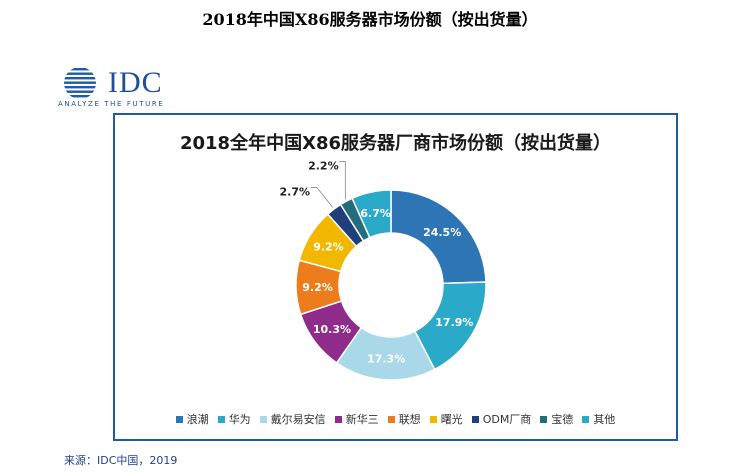 The image size is (740, 475). I want to click on legend-item: 宝德, so click(556, 419).